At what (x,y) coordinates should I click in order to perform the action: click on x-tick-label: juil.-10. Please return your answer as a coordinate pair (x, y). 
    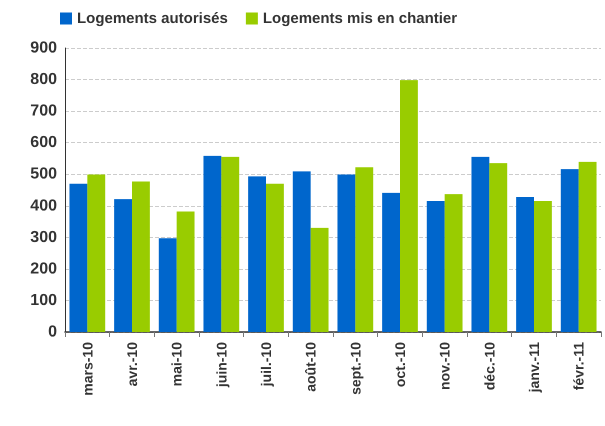
    Looking at the image, I should click on (266, 365).